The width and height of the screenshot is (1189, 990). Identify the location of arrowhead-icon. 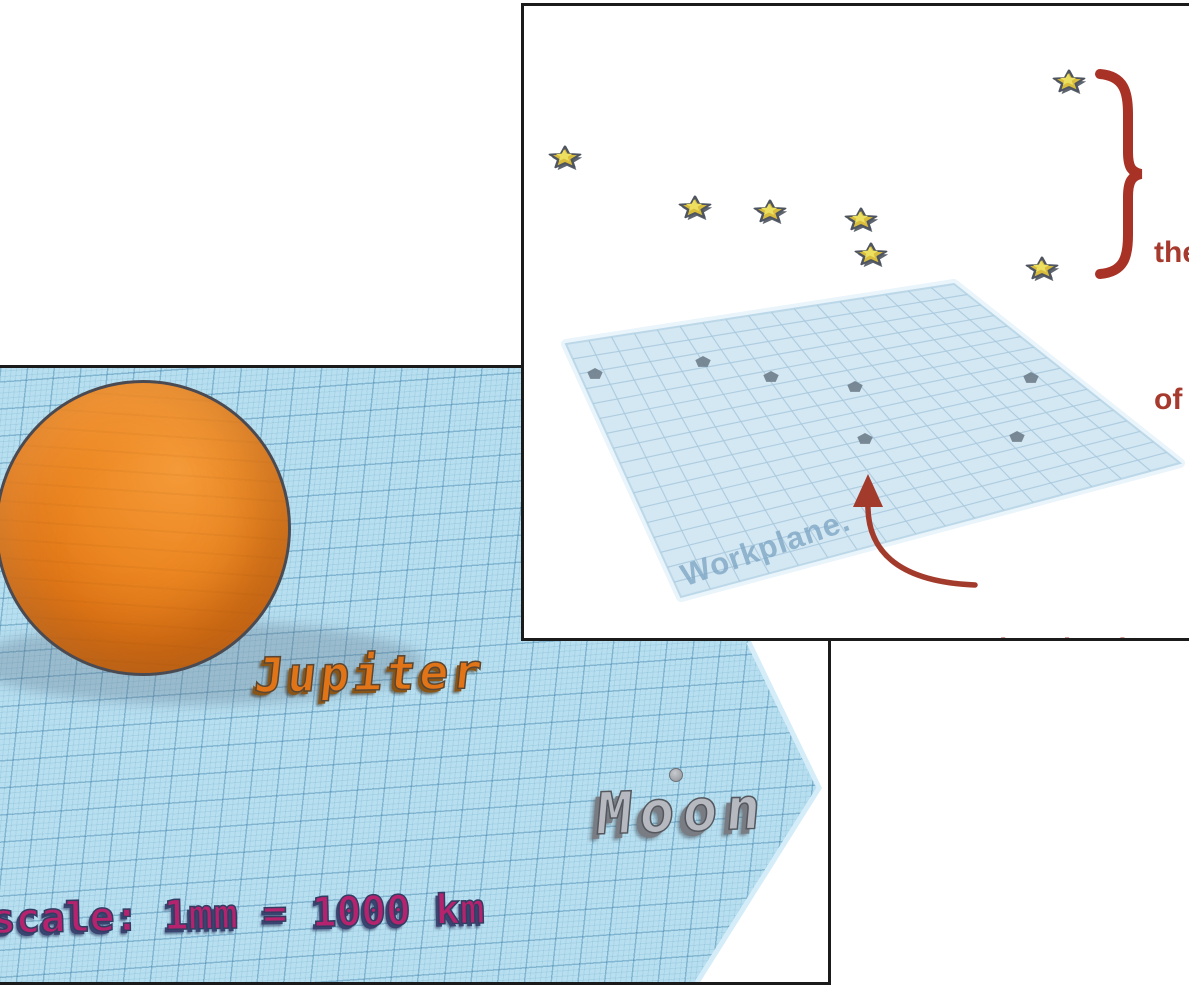
(868, 490).